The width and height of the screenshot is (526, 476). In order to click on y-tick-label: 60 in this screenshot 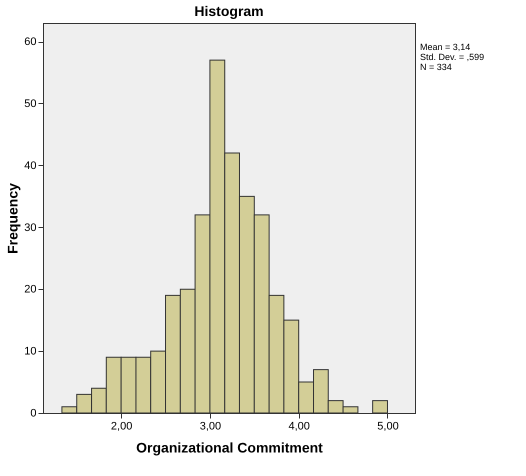, I will do `click(30, 42)`.